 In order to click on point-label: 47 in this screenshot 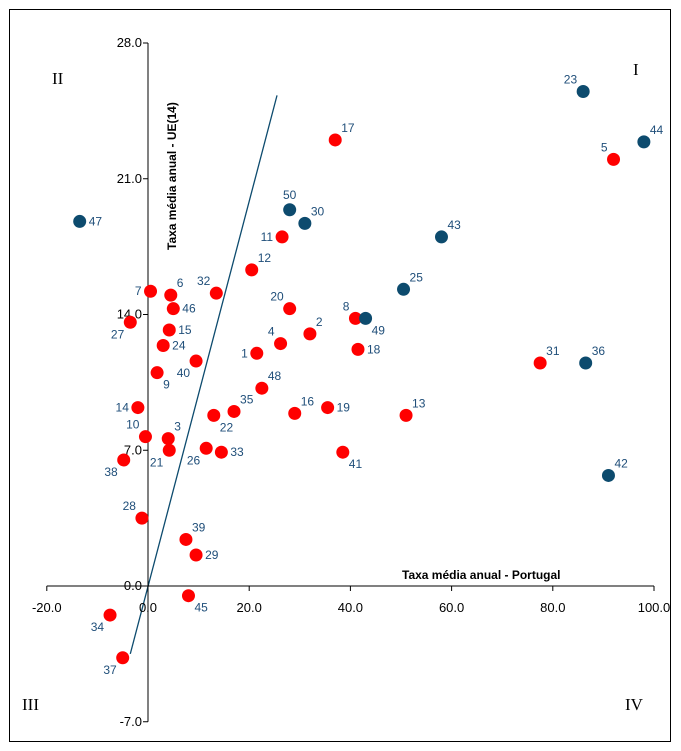, I will do `click(96, 221)`.